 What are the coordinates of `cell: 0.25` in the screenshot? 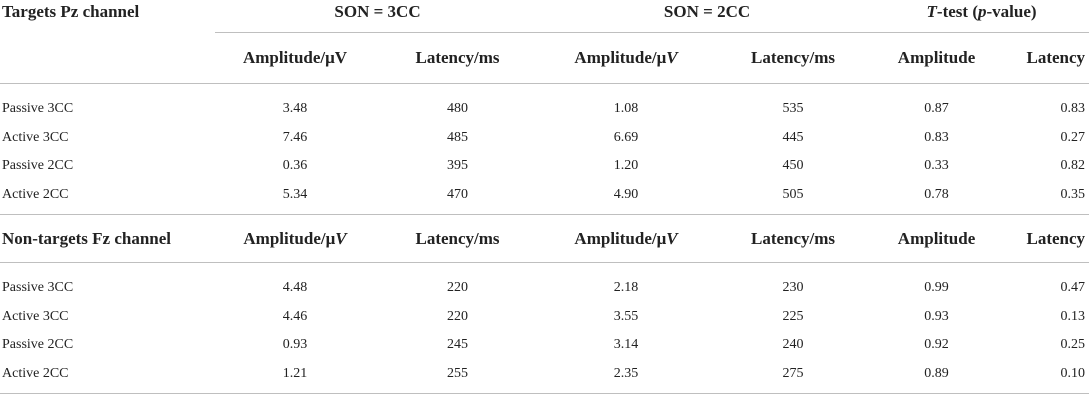 It's located at (1073, 344).